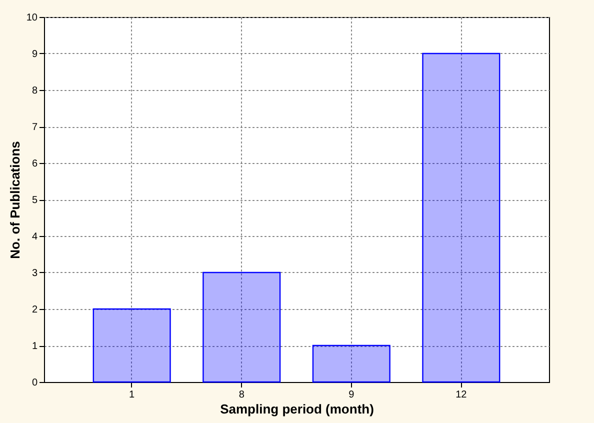 Image resolution: width=594 pixels, height=423 pixels. I want to click on x-tick-label: 1, so click(132, 395).